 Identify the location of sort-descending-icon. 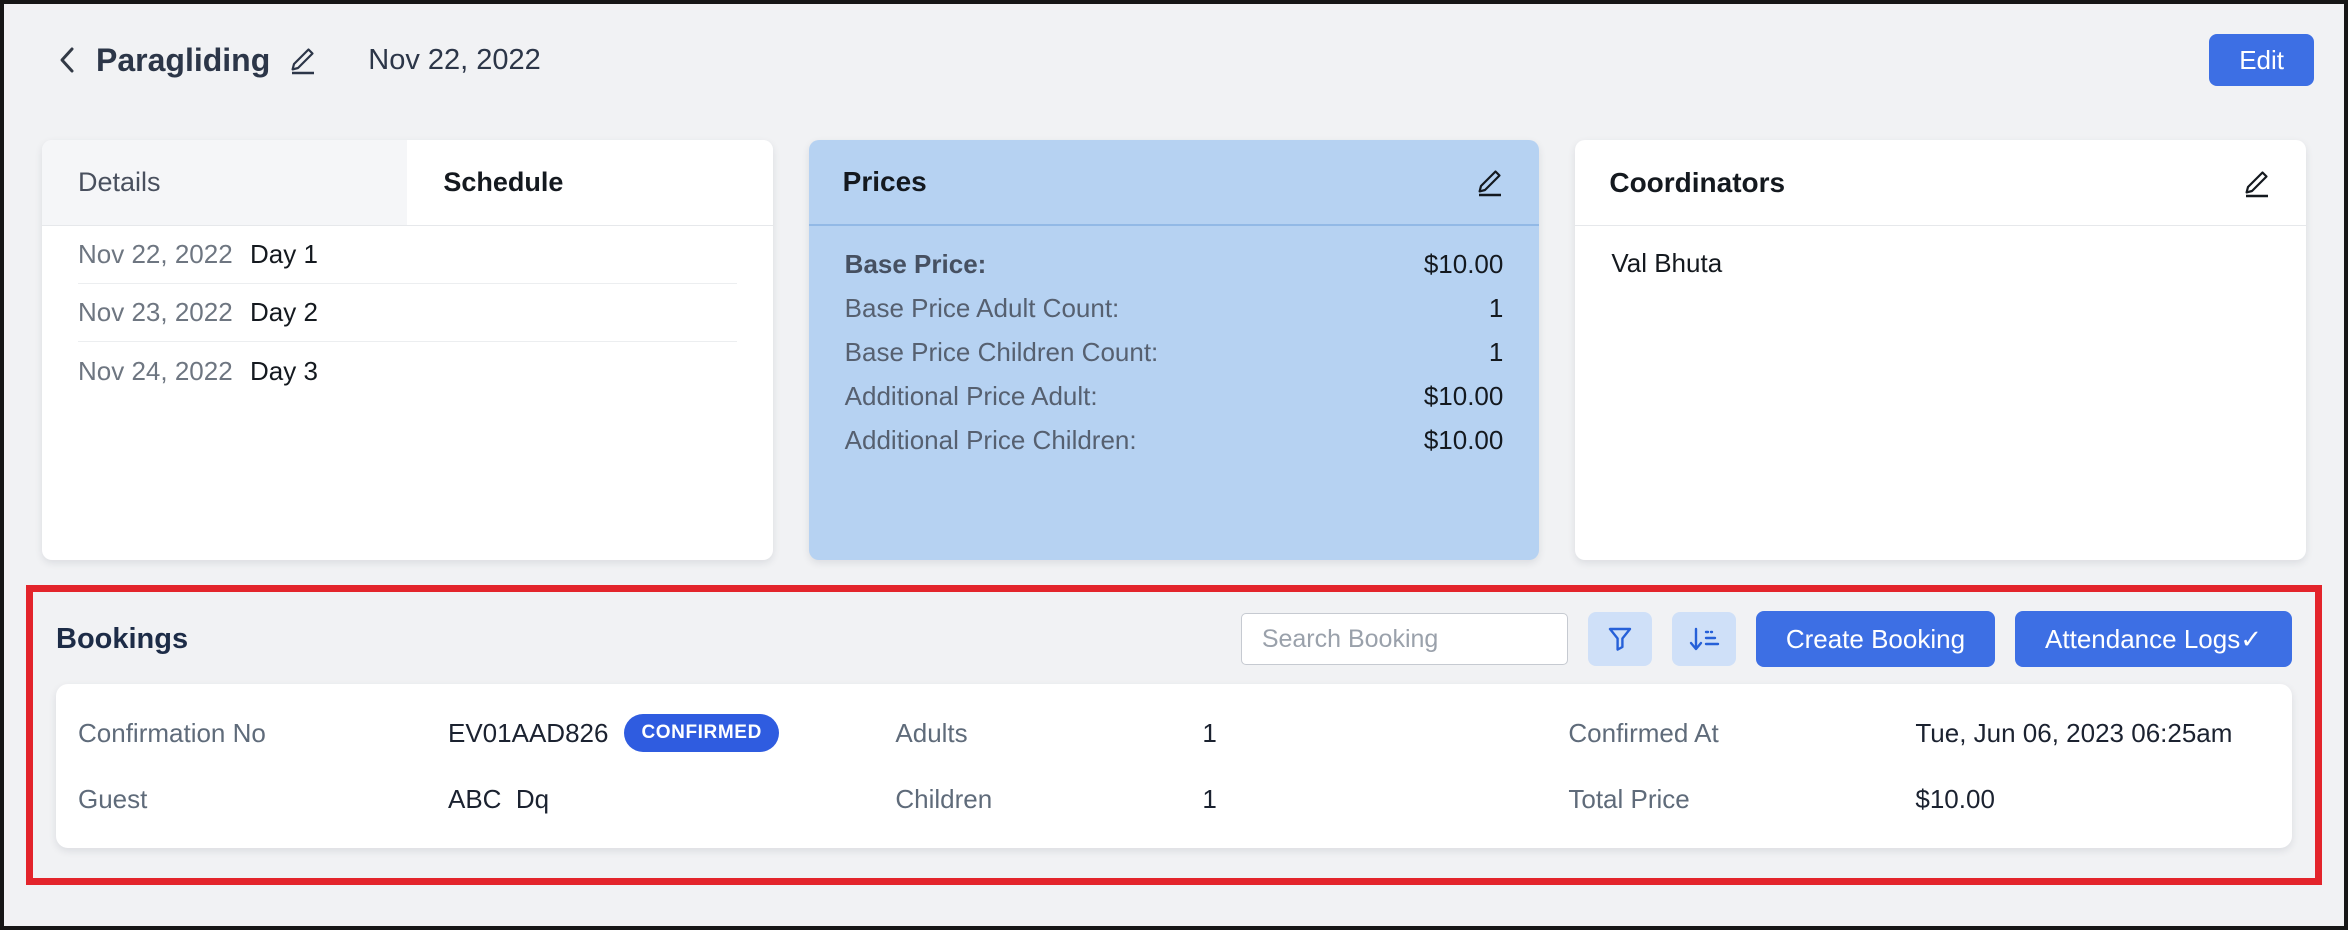
(1704, 639).